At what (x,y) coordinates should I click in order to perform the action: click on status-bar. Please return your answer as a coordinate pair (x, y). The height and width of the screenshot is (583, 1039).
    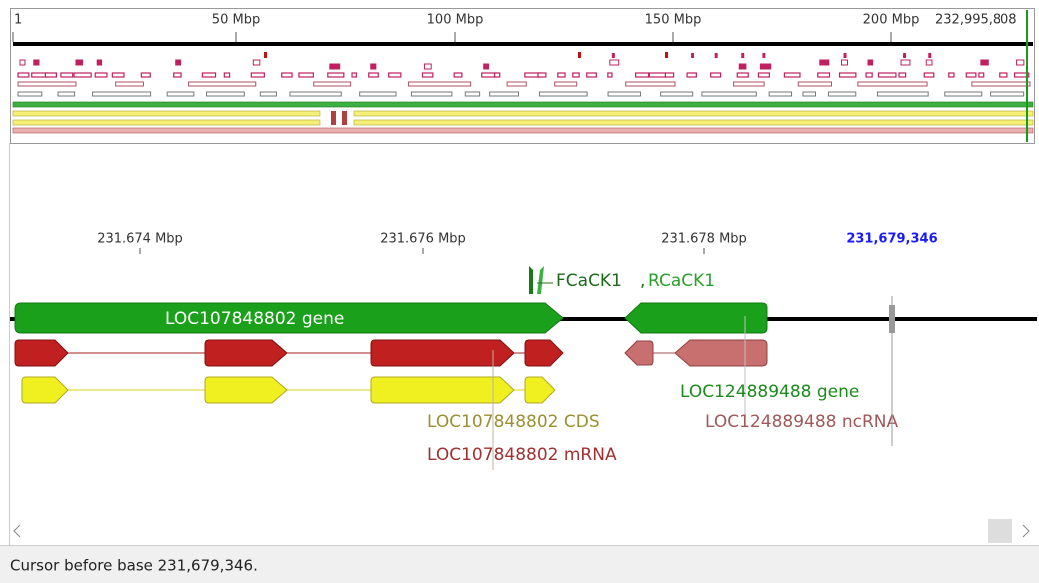
    Looking at the image, I should click on (519, 564).